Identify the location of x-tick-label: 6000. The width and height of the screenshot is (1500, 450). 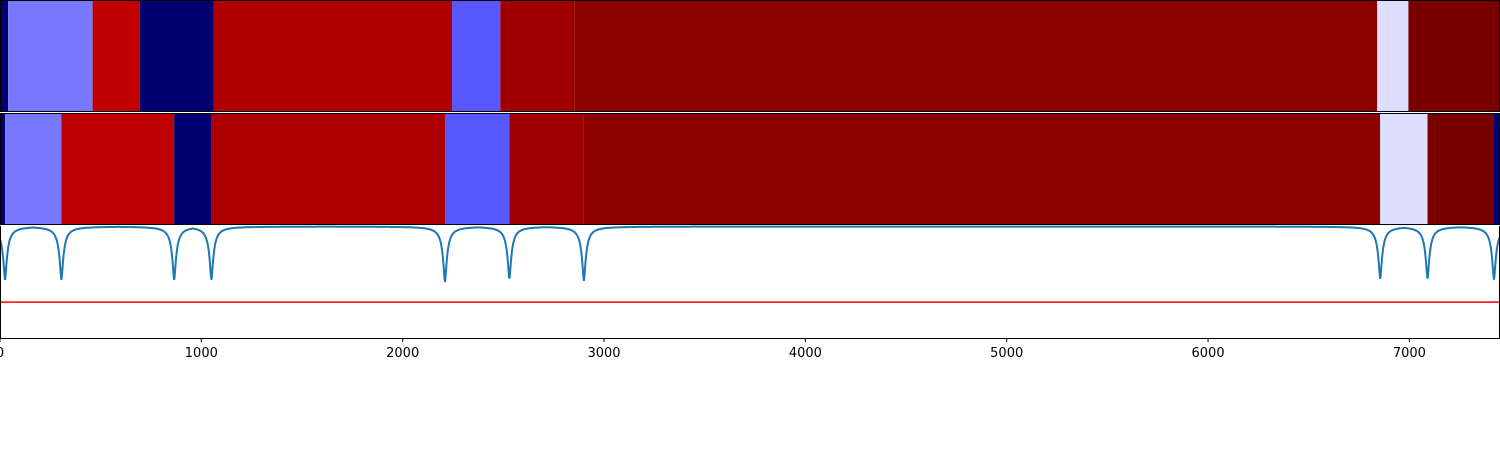
(1208, 353).